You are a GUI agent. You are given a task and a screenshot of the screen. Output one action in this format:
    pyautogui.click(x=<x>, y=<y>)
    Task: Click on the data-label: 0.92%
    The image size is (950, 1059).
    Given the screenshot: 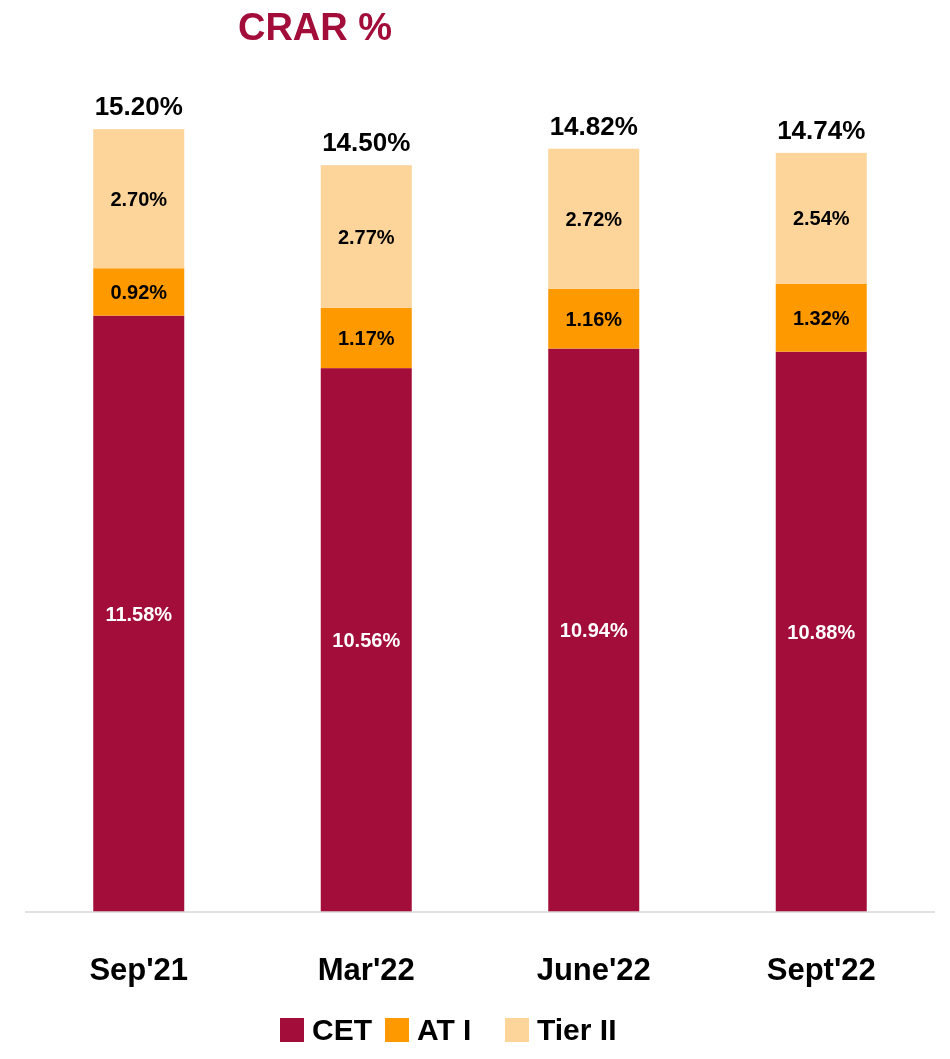 What is the action you would take?
    pyautogui.click(x=139, y=291)
    